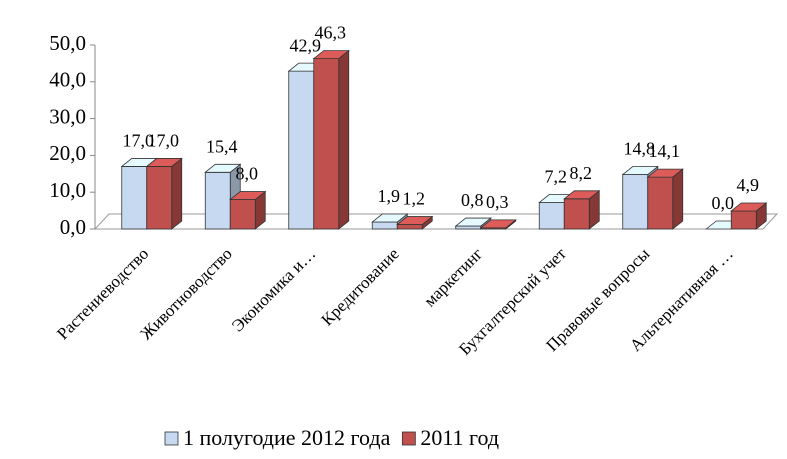 The height and width of the screenshot is (459, 787). I want to click on y-tick-label: 20,0, so click(67, 153).